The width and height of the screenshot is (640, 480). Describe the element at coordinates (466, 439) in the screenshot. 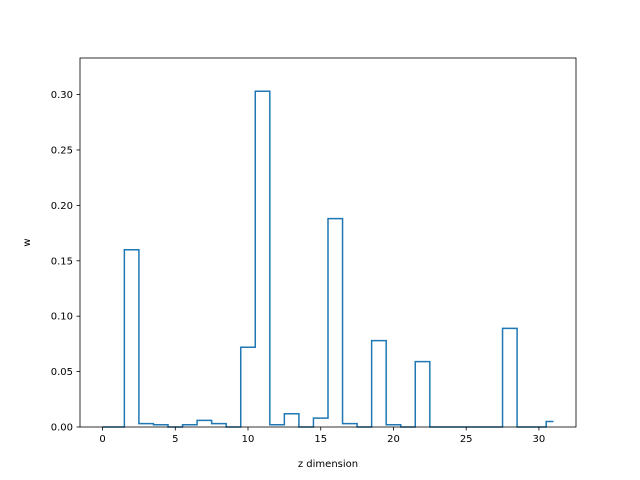

I see `x-tick-label: 25` at that location.